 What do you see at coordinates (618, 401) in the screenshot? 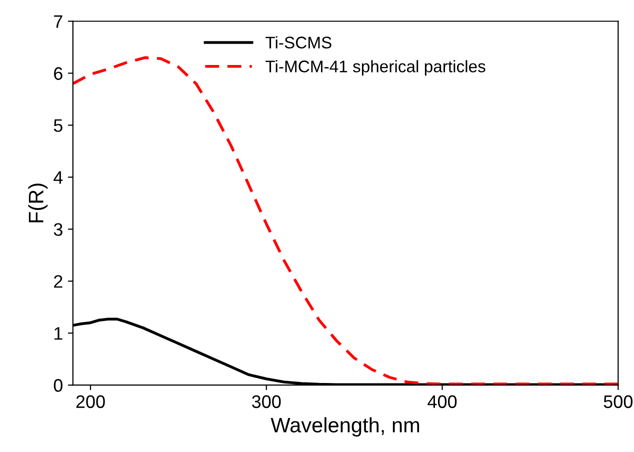
I see `x-tick-label: 500` at bounding box center [618, 401].